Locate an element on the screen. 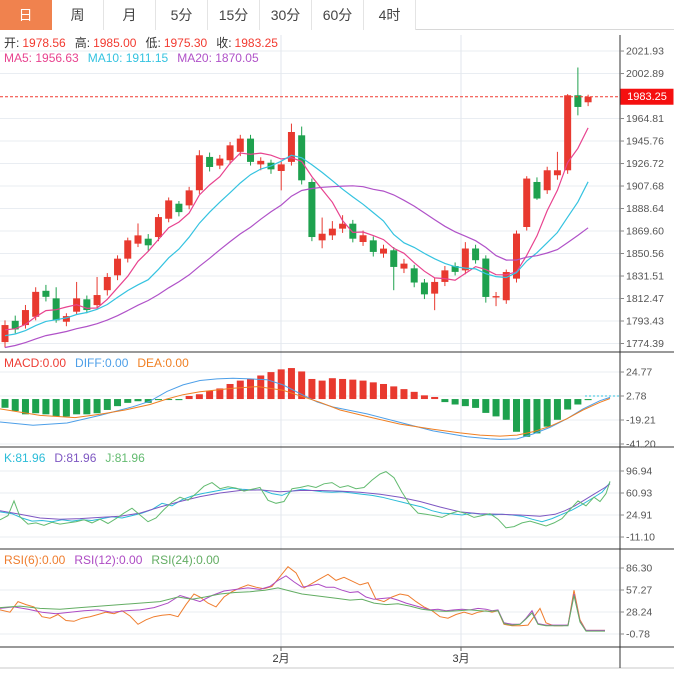 The width and height of the screenshot is (674, 673). kdj-d-line is located at coordinates (305, 501).